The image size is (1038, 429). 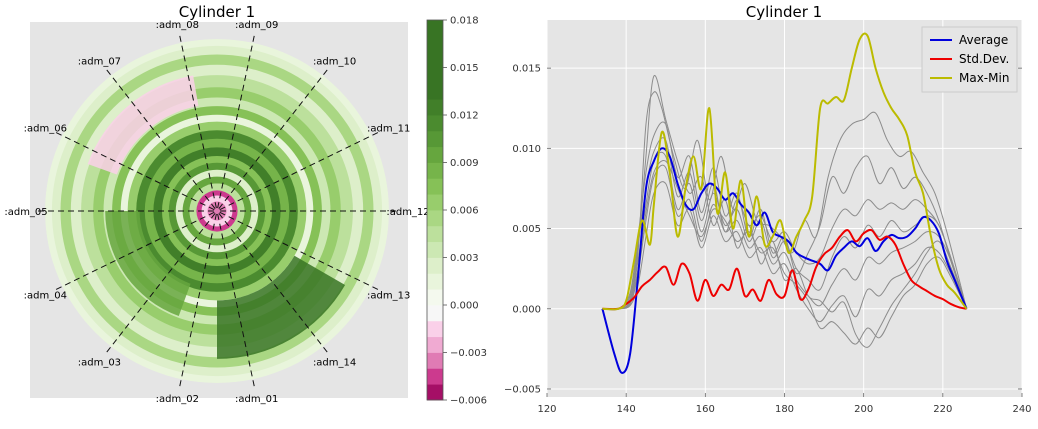 What do you see at coordinates (464, 306) in the screenshot?
I see `colorbar-tick-label-6: 0.000` at bounding box center [464, 306].